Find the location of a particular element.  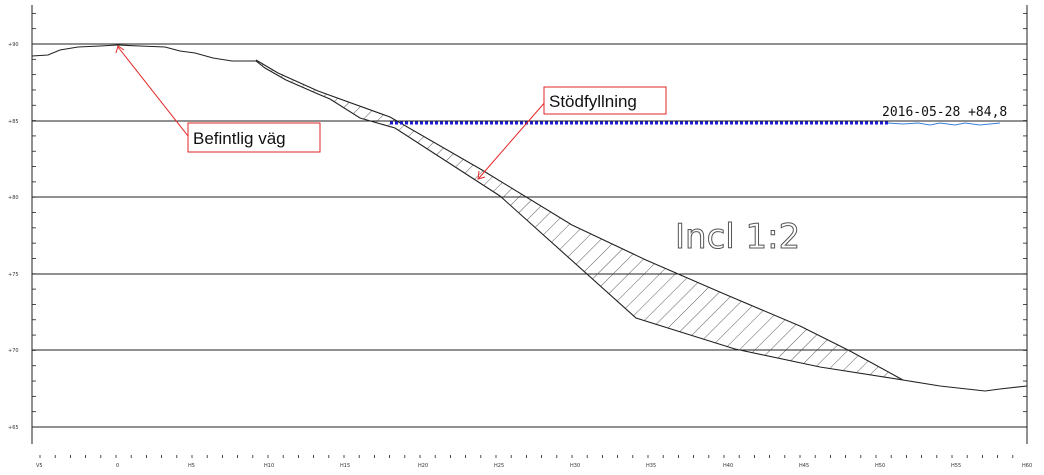

support-fill-label: Stödfyllning is located at coordinates (593, 101).